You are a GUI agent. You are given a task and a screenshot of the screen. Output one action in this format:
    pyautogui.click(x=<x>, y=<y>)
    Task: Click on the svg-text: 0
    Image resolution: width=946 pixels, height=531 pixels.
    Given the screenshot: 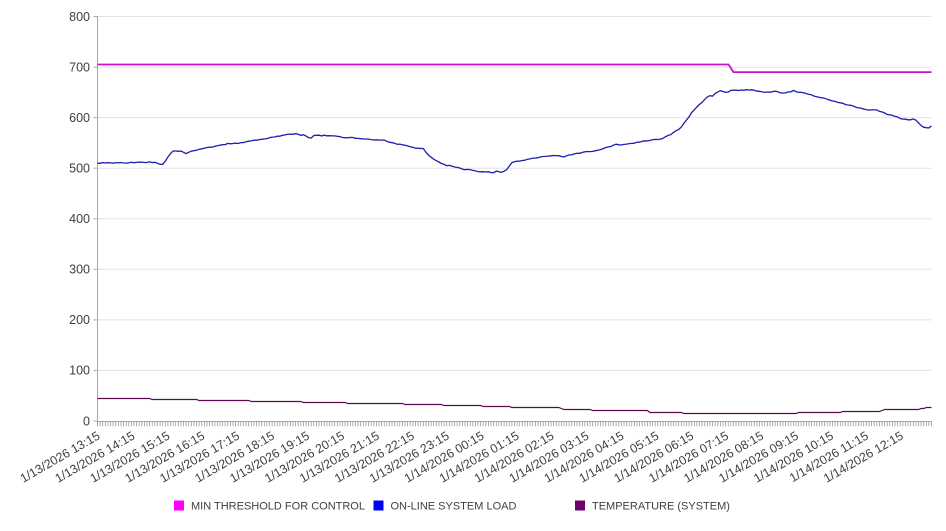 What is the action you would take?
    pyautogui.click(x=86, y=421)
    